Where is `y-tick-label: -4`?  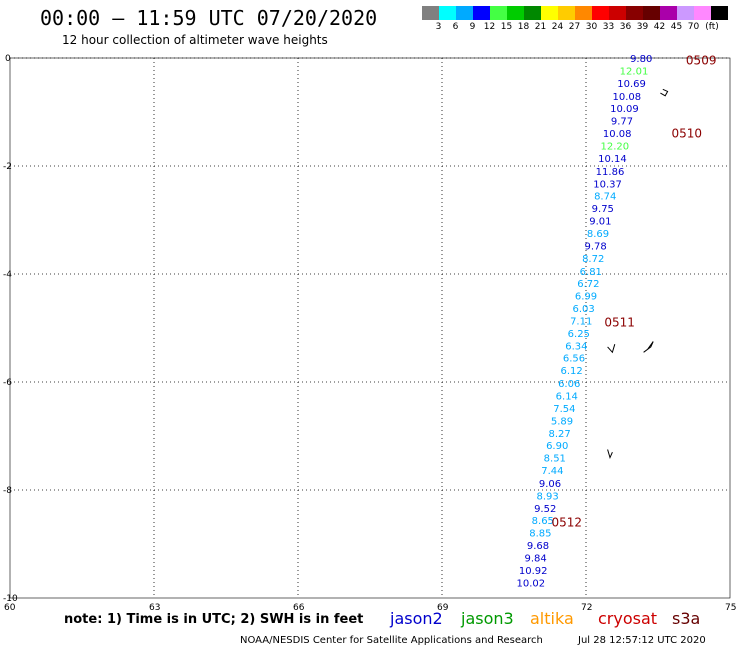 y-tick-label: -4 is located at coordinates (7, 275).